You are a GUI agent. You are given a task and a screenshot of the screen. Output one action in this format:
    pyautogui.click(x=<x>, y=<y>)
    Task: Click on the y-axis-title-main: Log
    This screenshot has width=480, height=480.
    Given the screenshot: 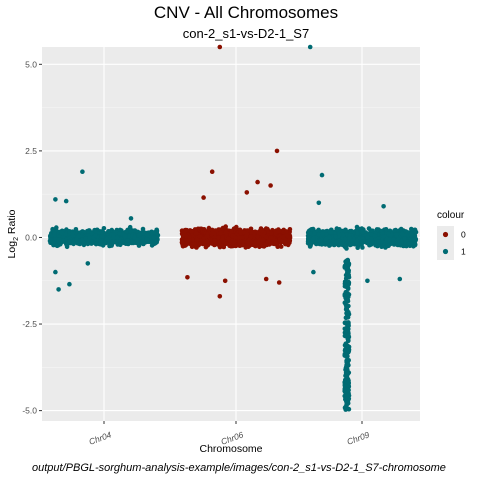 What is the action you would take?
    pyautogui.click(x=12, y=250)
    